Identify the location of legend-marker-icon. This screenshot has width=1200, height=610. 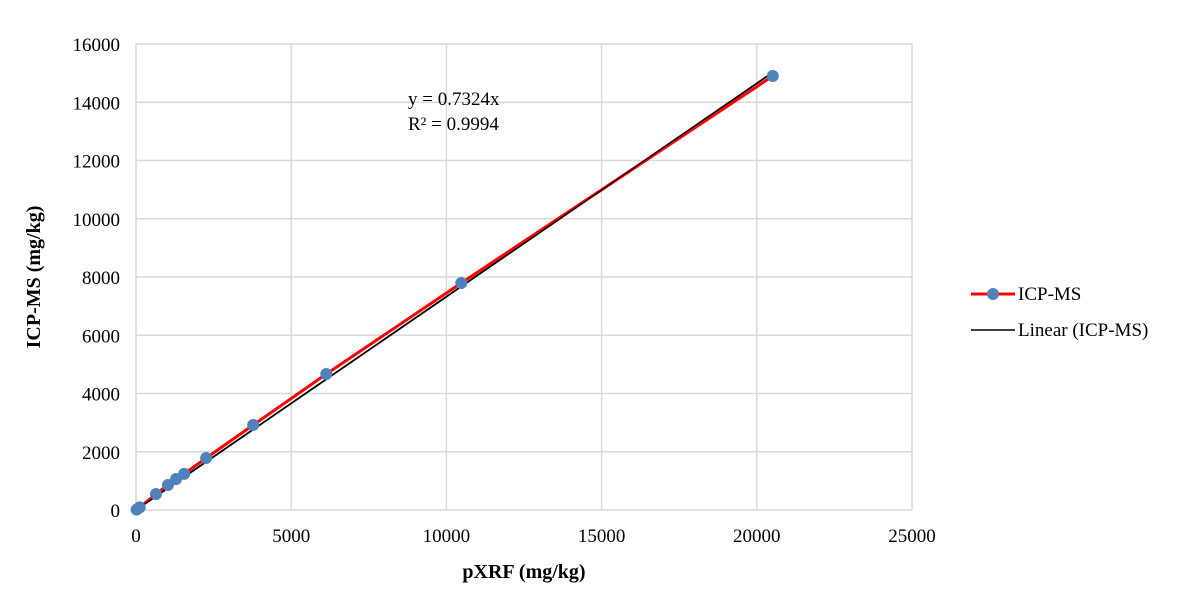
(993, 294).